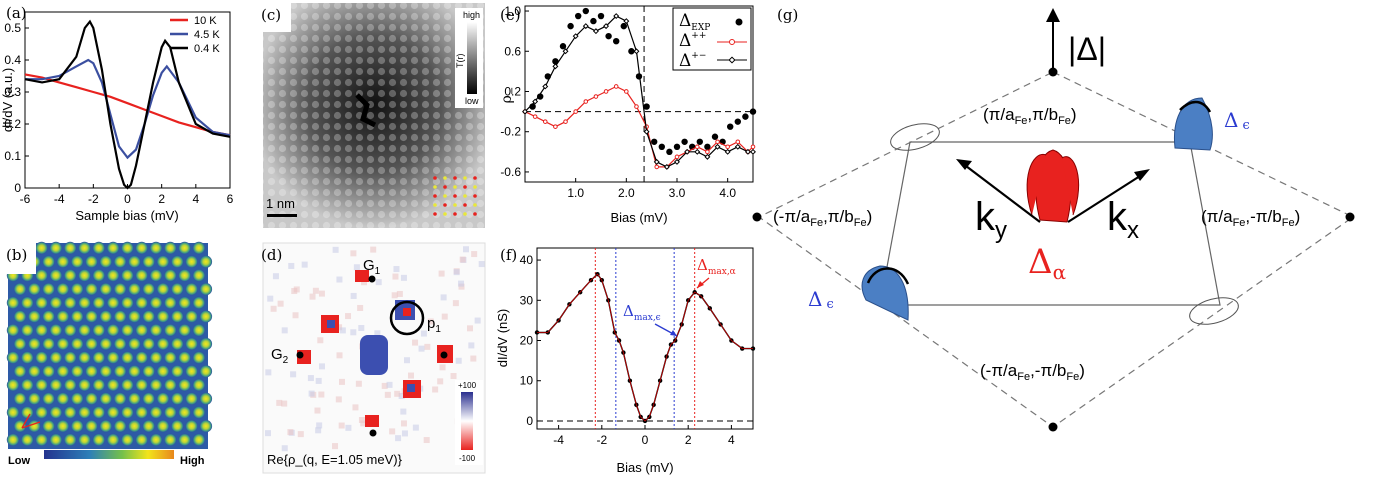  I want to click on panel-b-axes-arrows, so click(31, 421).